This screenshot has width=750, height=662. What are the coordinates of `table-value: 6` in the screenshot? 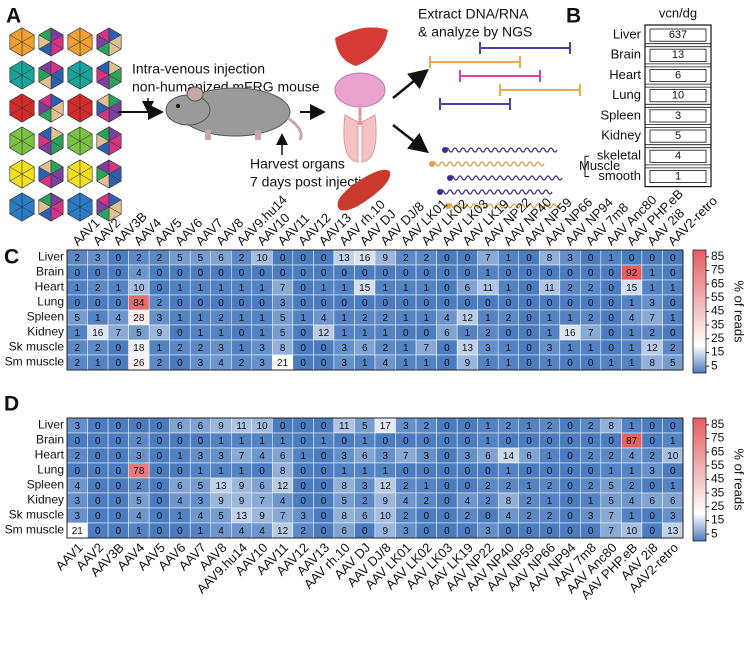 It's located at (678, 75).